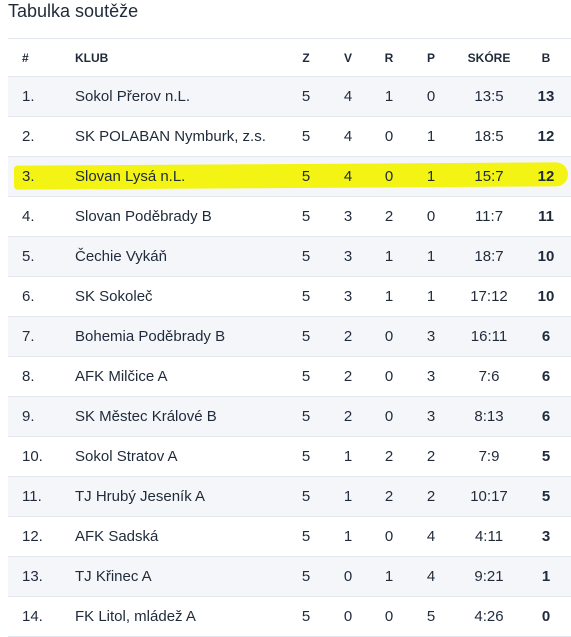 The image size is (571, 637). Describe the element at coordinates (117, 536) in the screenshot. I see `row-club-name: AFK Sadská` at that location.